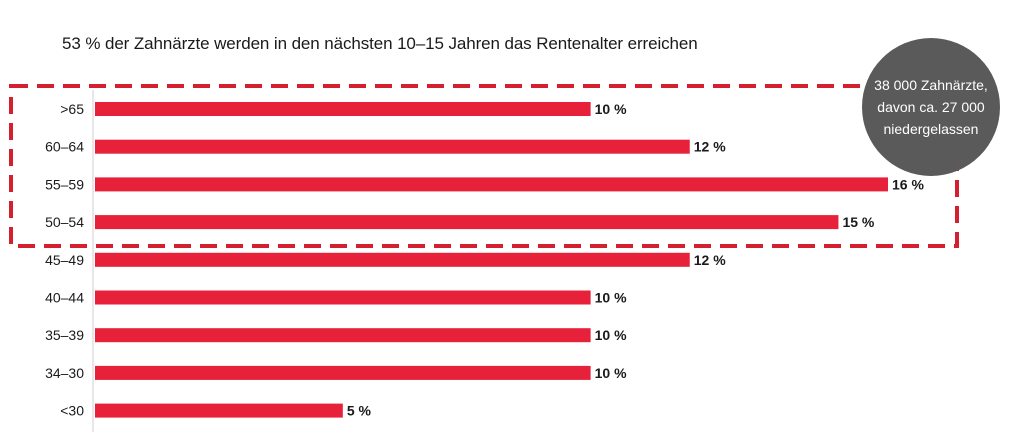 The image size is (1024, 441). What do you see at coordinates (931, 85) in the screenshot?
I see `annotation-line-1: 38 000 Zahnärzte,` at bounding box center [931, 85].